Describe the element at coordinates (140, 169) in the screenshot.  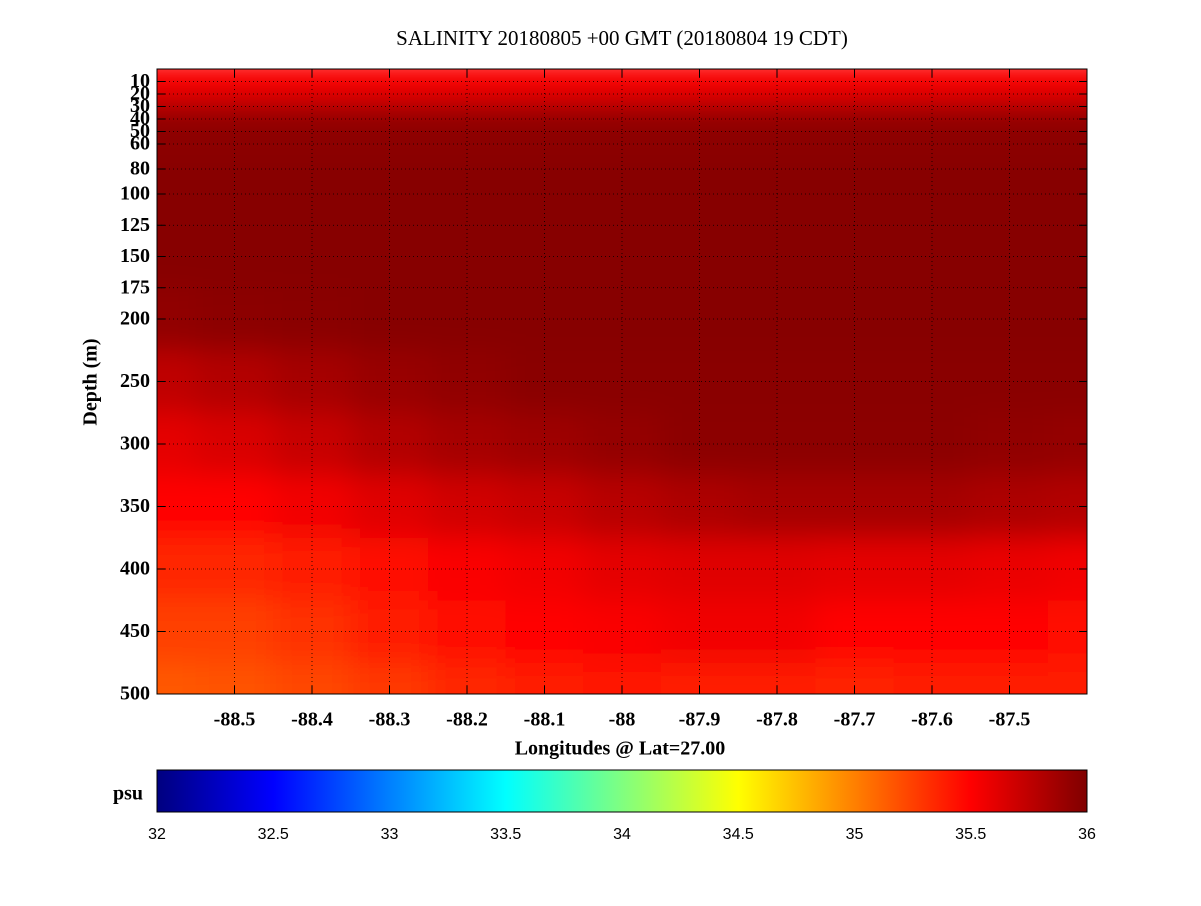
I see `y-tick-label: 80` at that location.